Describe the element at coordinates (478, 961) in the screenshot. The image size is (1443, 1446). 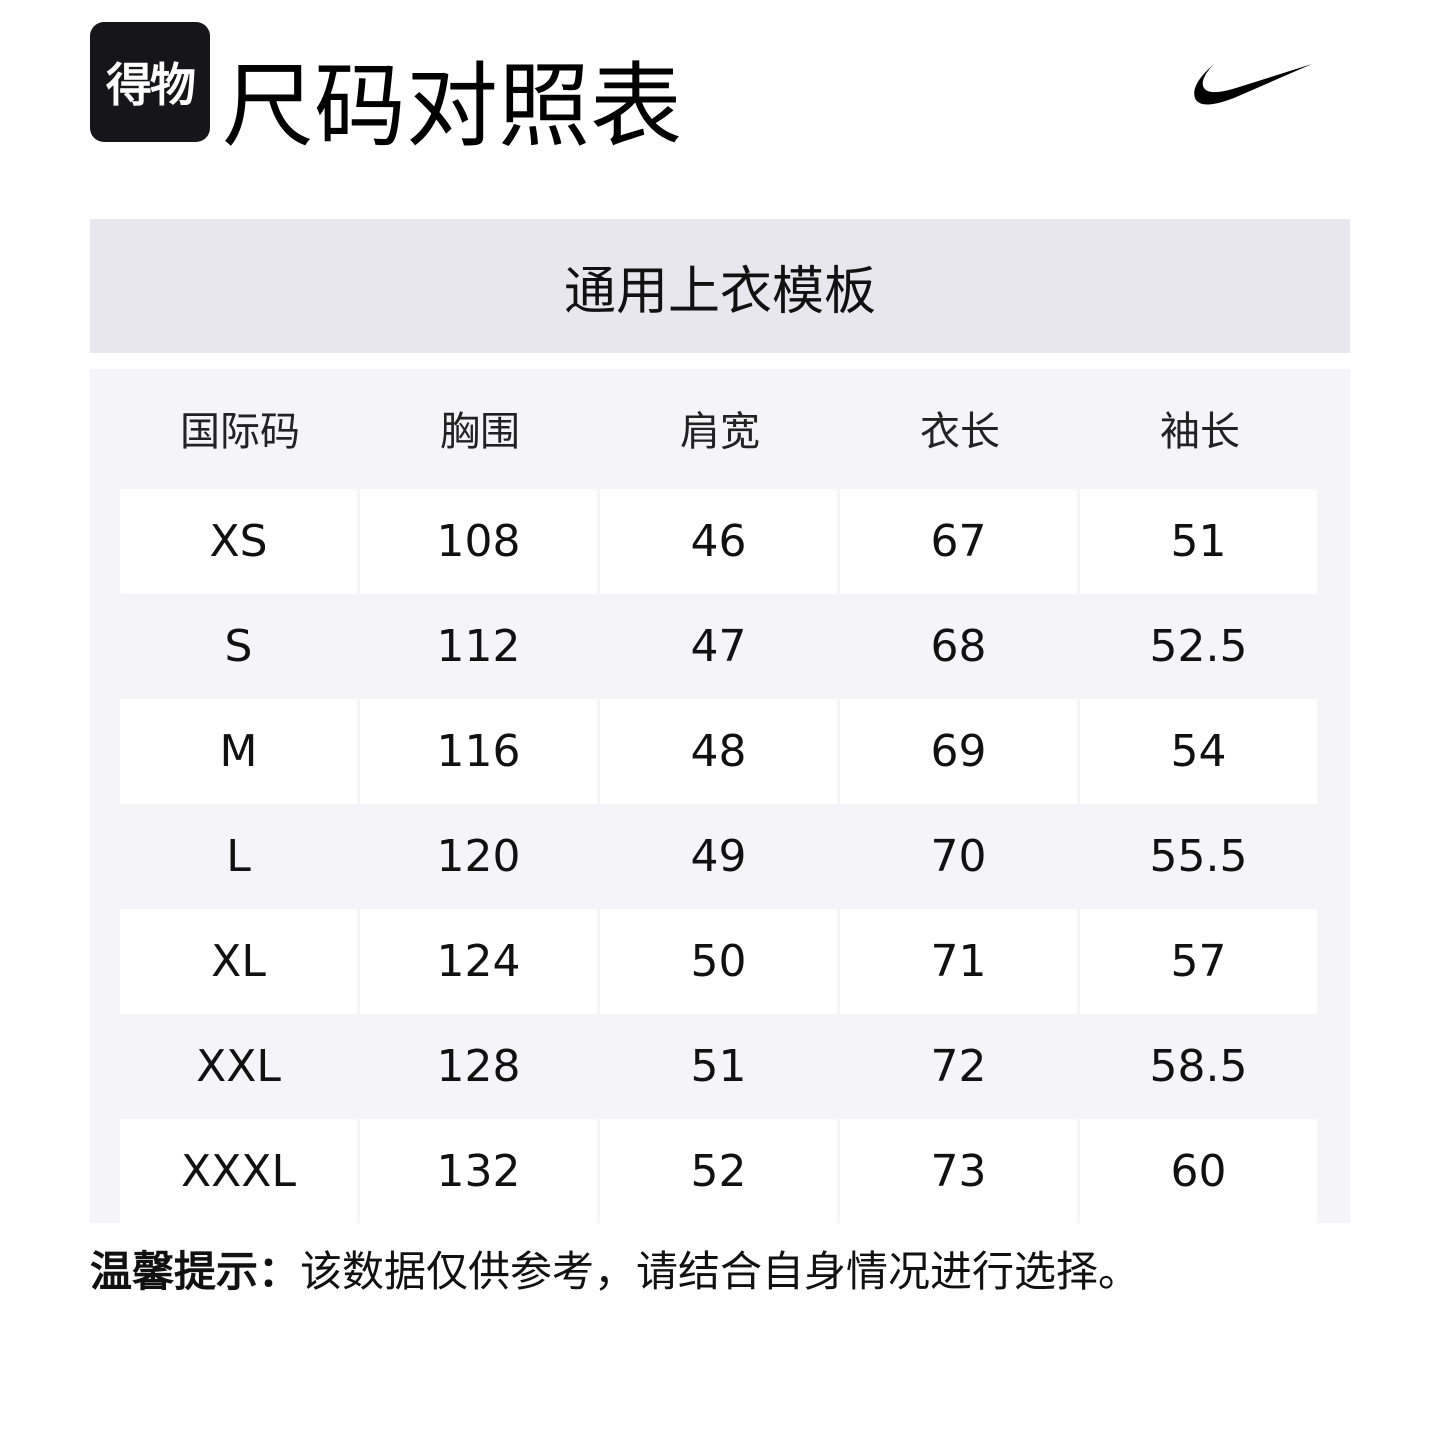
I see `table-cell: 124` at that location.